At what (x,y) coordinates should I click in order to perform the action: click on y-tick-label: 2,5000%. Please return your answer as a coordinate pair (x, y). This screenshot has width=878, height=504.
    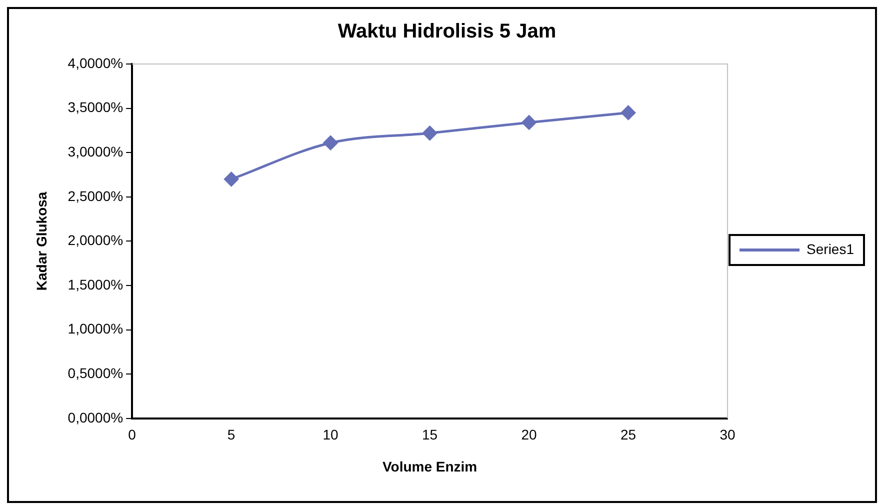
    Looking at the image, I should click on (96, 196).